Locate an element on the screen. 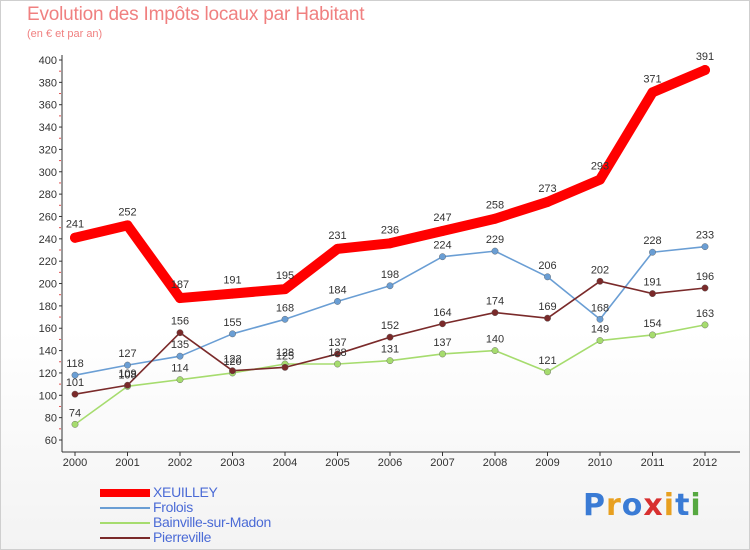 This screenshot has width=750, height=550. x-tick-label: 2004 is located at coordinates (285, 463).